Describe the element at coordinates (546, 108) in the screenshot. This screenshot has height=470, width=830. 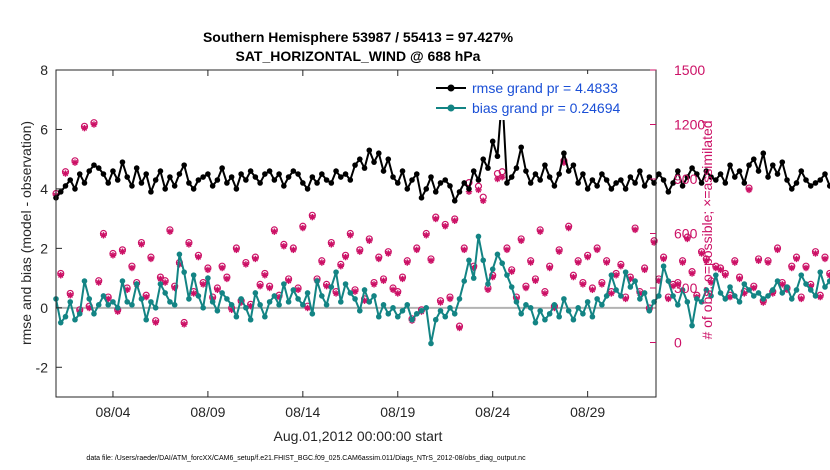
I see `legend-bias-label: bias grand pr = 0.24694` at that location.